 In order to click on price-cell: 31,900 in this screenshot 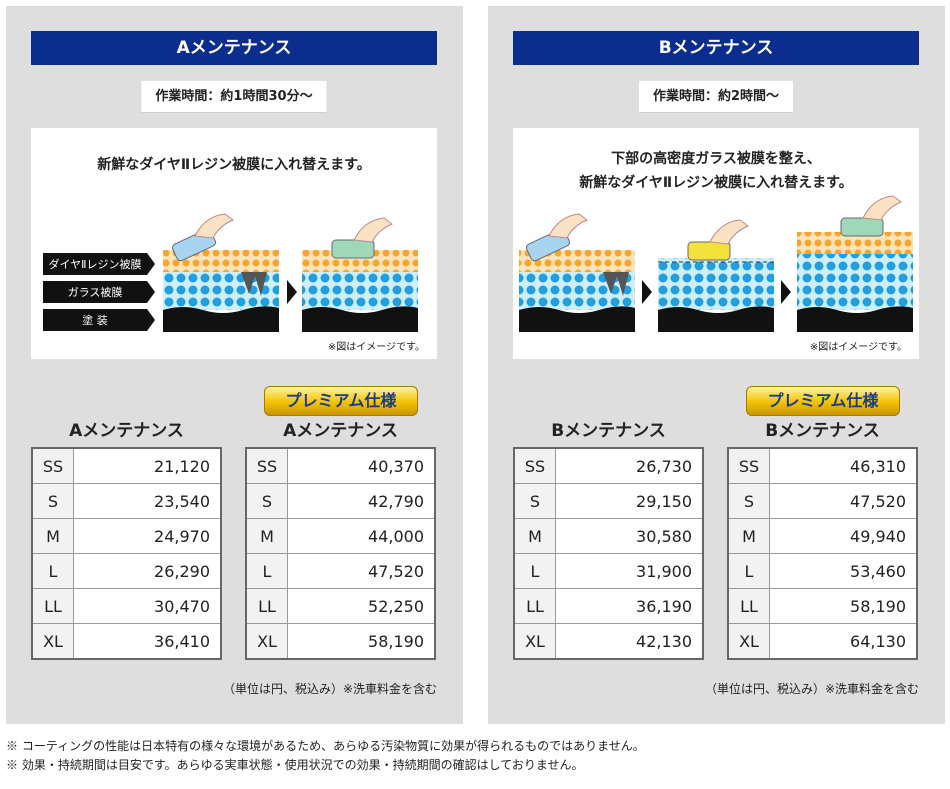, I will do `click(629, 571)`.